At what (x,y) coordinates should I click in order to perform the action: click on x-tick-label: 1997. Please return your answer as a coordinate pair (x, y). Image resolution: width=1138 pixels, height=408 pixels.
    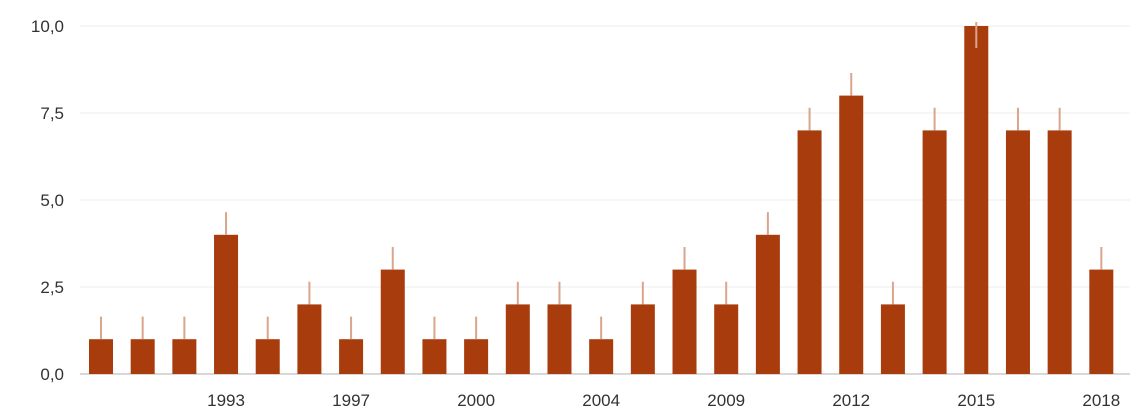
    Looking at the image, I should click on (351, 399).